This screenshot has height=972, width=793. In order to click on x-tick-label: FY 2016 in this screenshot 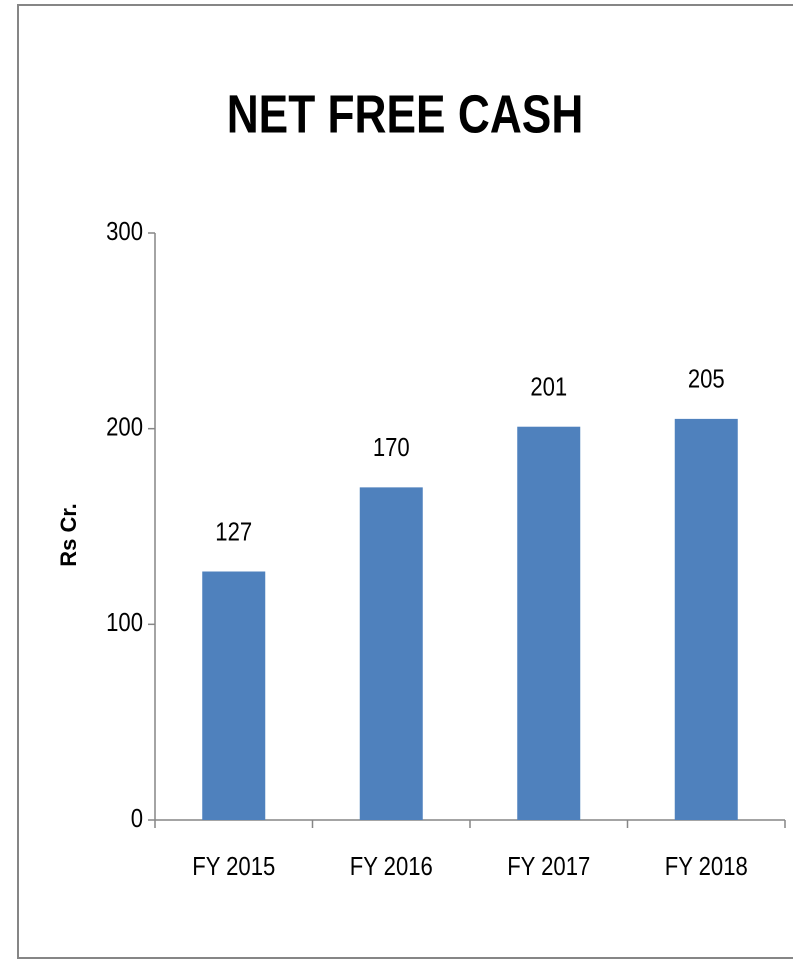, I will do `click(391, 866)`.